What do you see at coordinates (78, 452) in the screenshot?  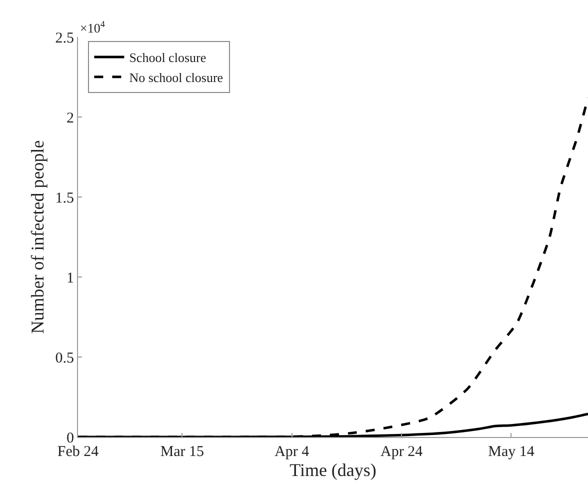 I see `x-tick-label: Feb 24` at bounding box center [78, 452].